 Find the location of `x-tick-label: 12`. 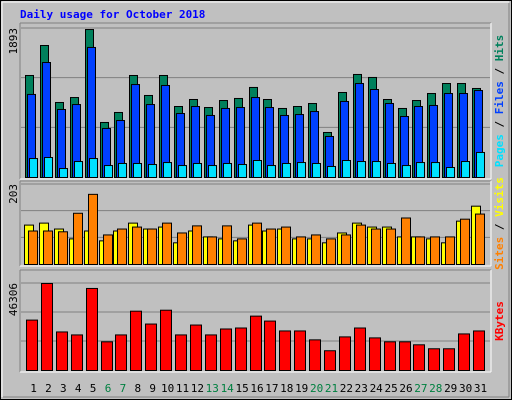

x-tick-label: 12 is located at coordinates (197, 388).